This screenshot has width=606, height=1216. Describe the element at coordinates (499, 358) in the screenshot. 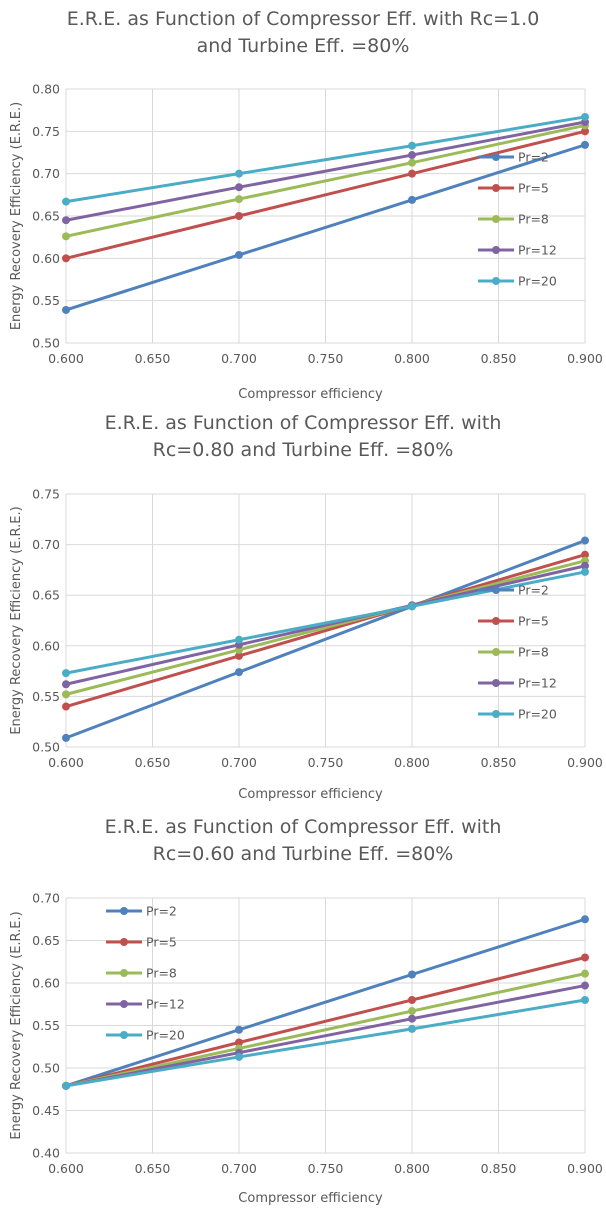

I see `x-tick-label: 0.850` at that location.